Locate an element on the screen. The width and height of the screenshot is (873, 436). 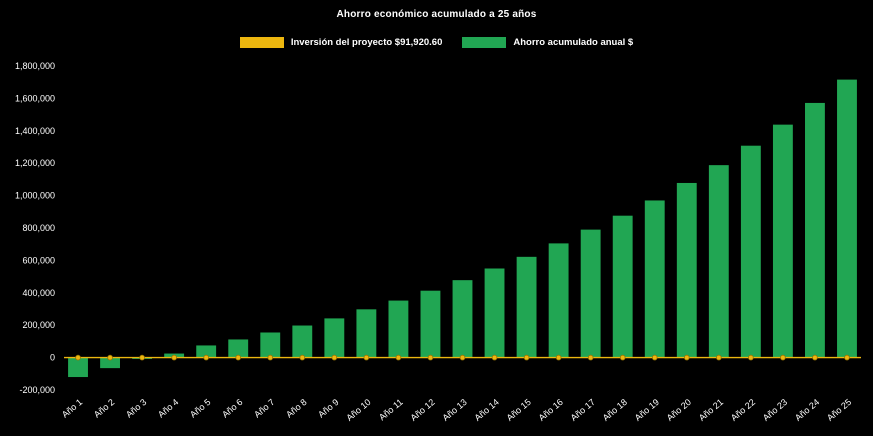
x-tick-label: Año 6 is located at coordinates (232, 408).